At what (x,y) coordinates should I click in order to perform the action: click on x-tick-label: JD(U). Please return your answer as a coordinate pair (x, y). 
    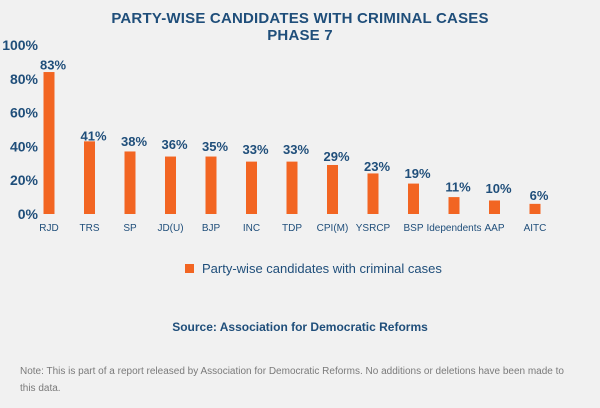
    Looking at the image, I should click on (170, 228).